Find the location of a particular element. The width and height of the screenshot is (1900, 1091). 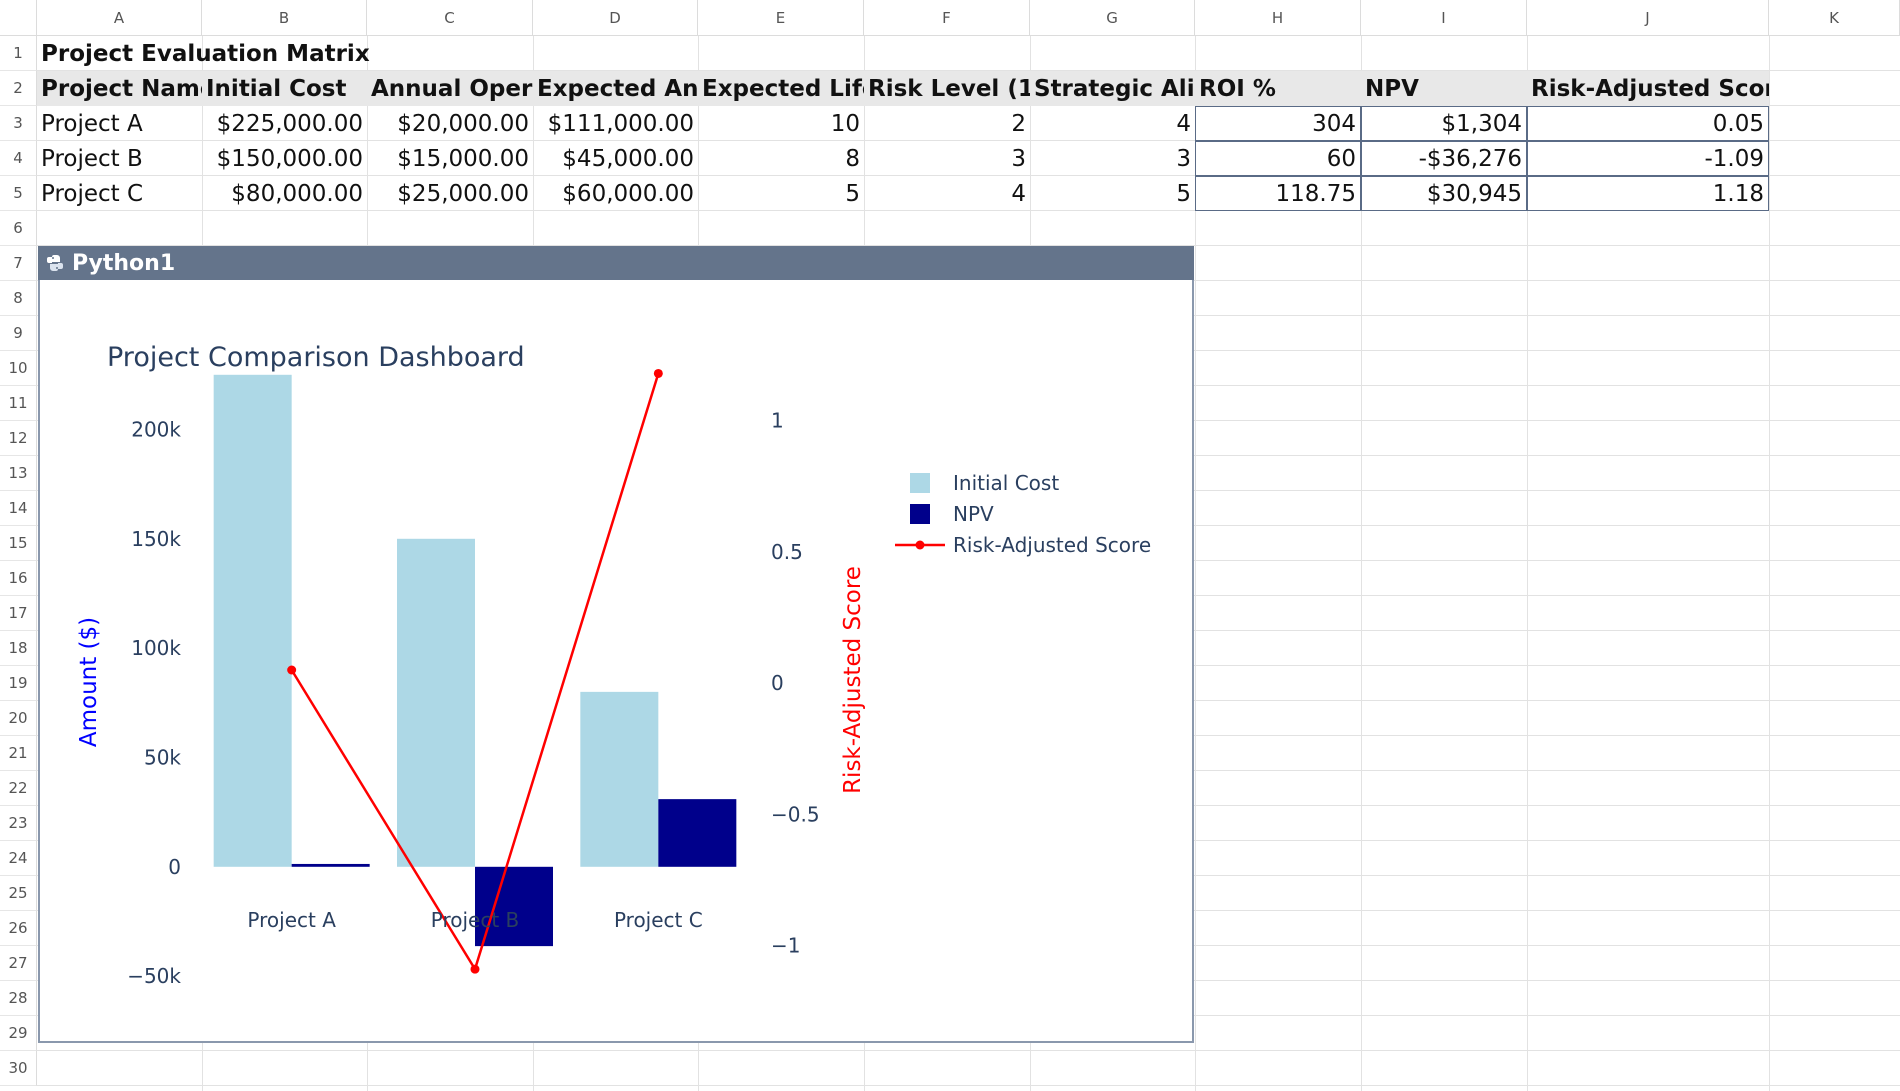

data-cell: 1.18 is located at coordinates (1648, 193).